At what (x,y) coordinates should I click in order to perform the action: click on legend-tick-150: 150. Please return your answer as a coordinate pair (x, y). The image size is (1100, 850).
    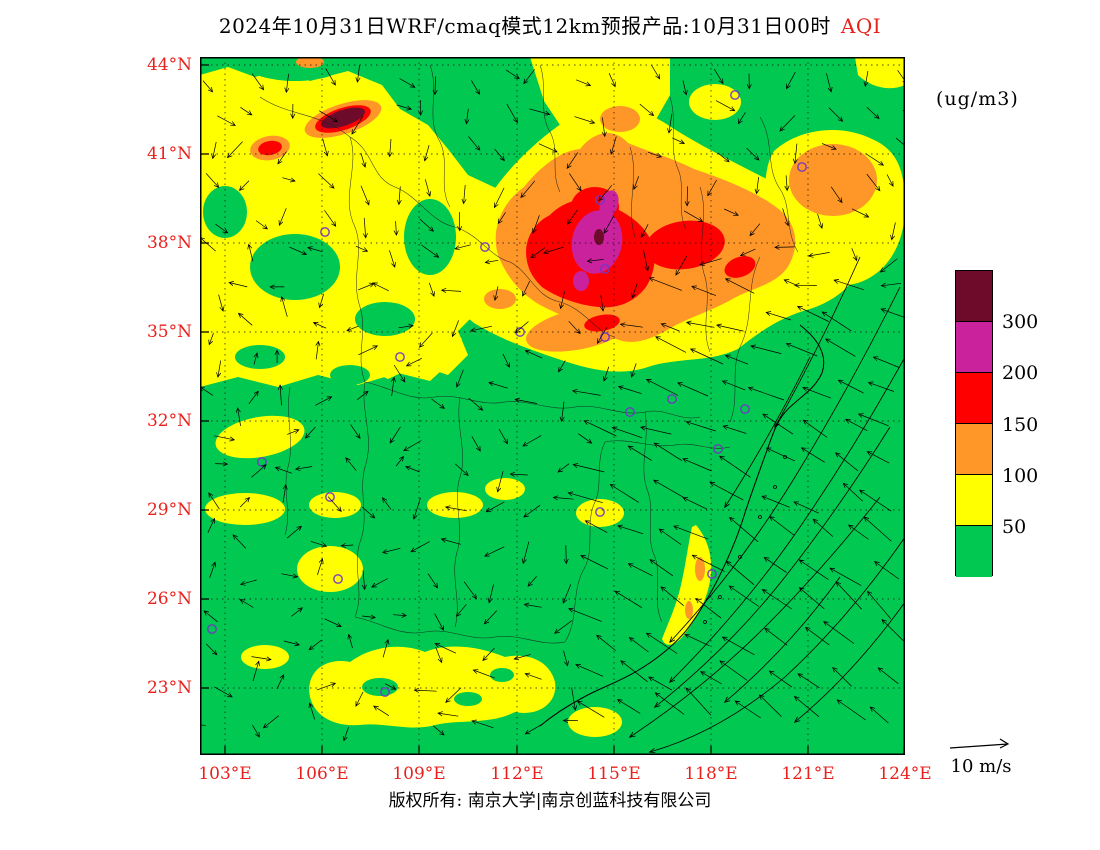
    Looking at the image, I should click on (1020, 425).